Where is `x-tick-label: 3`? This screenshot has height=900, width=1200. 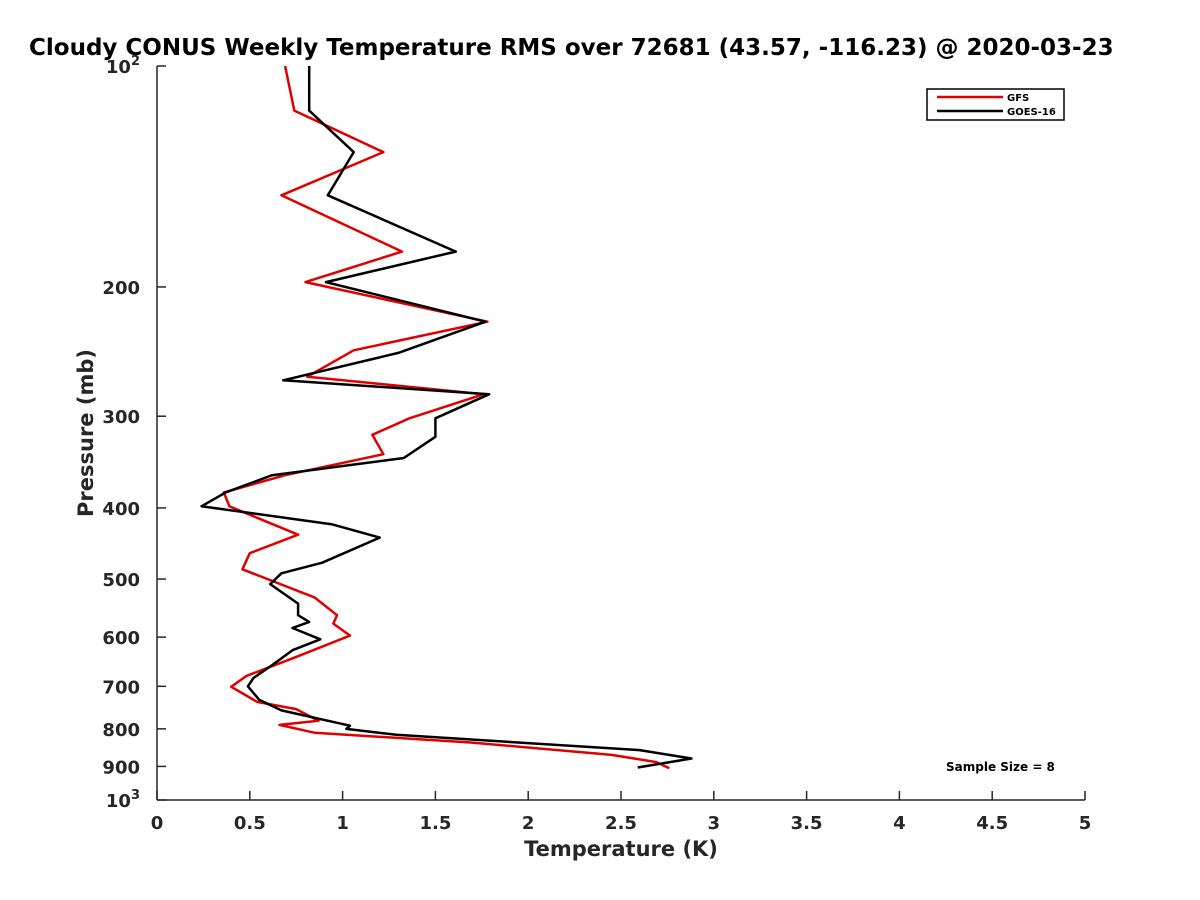 x-tick-label: 3 is located at coordinates (714, 823).